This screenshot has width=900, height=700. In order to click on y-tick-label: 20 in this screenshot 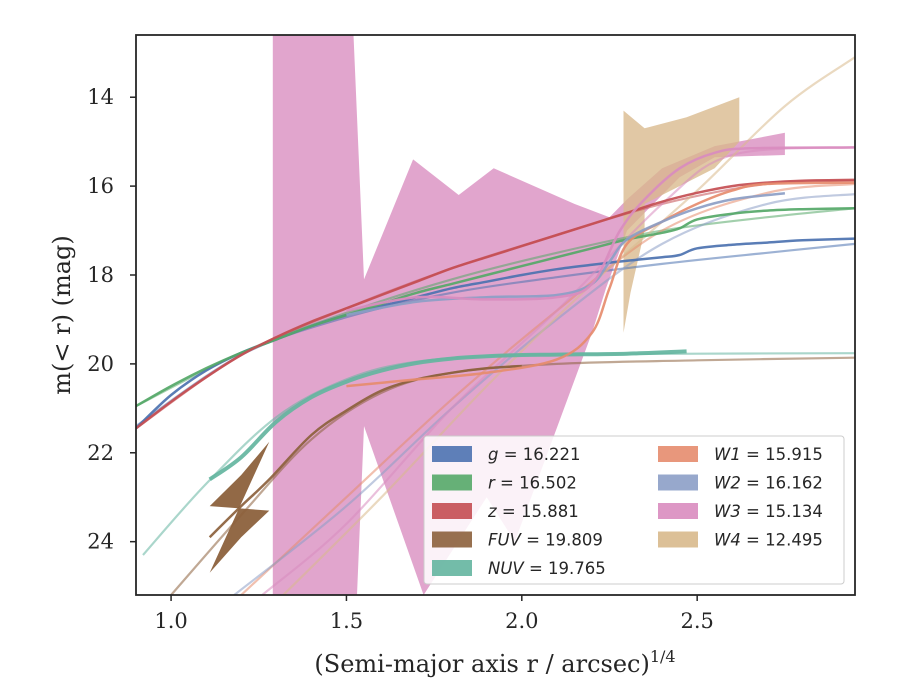, I will do `click(100, 364)`.